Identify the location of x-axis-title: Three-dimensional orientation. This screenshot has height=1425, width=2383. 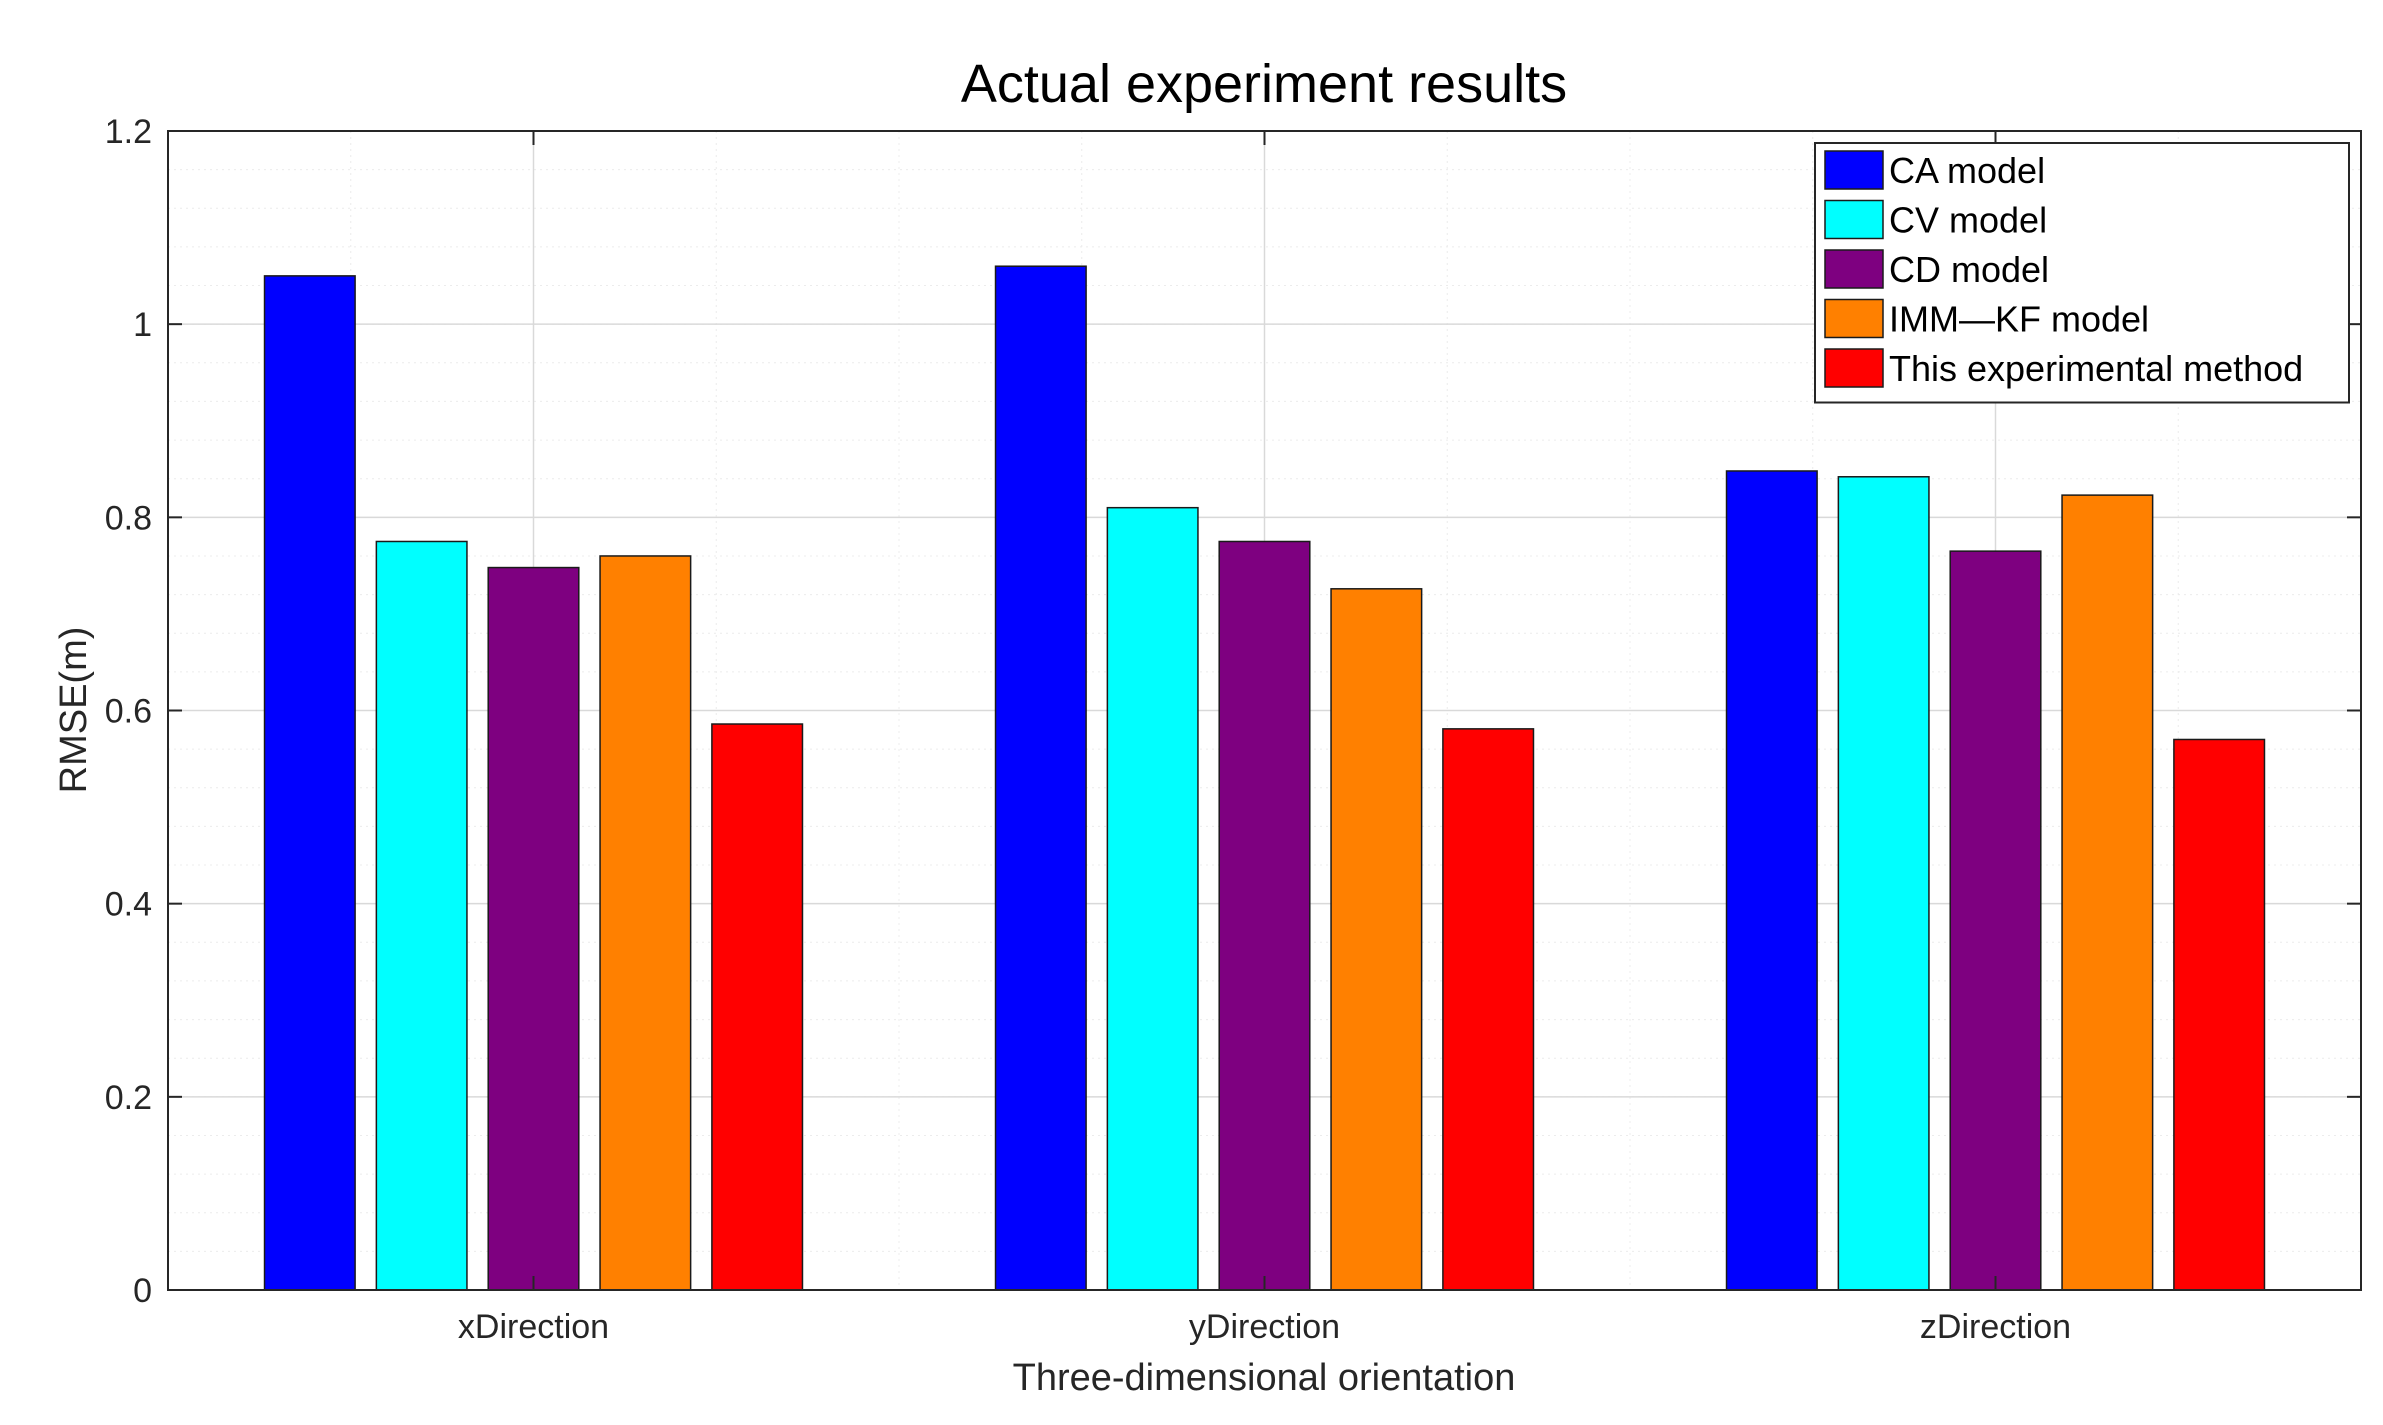
(1264, 1378).